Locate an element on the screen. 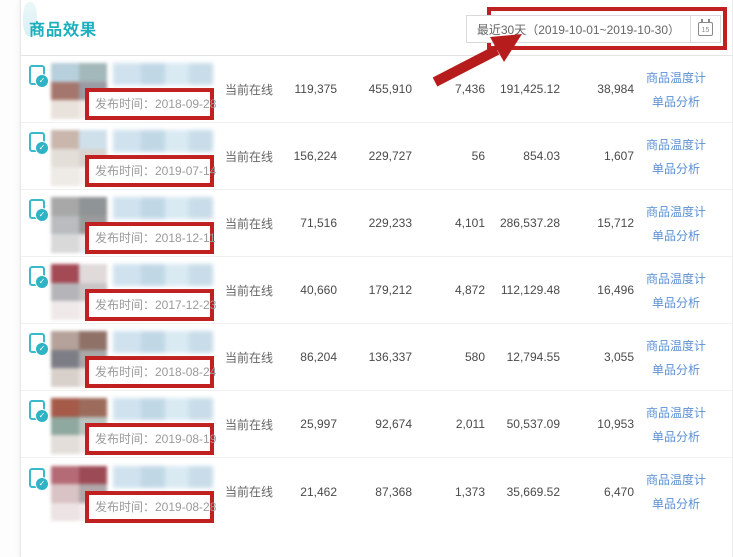 Image resolution: width=733 pixels, height=557 pixels. date-range-label: 最近30天（2019-10-01~2019-10-30） is located at coordinates (578, 29).